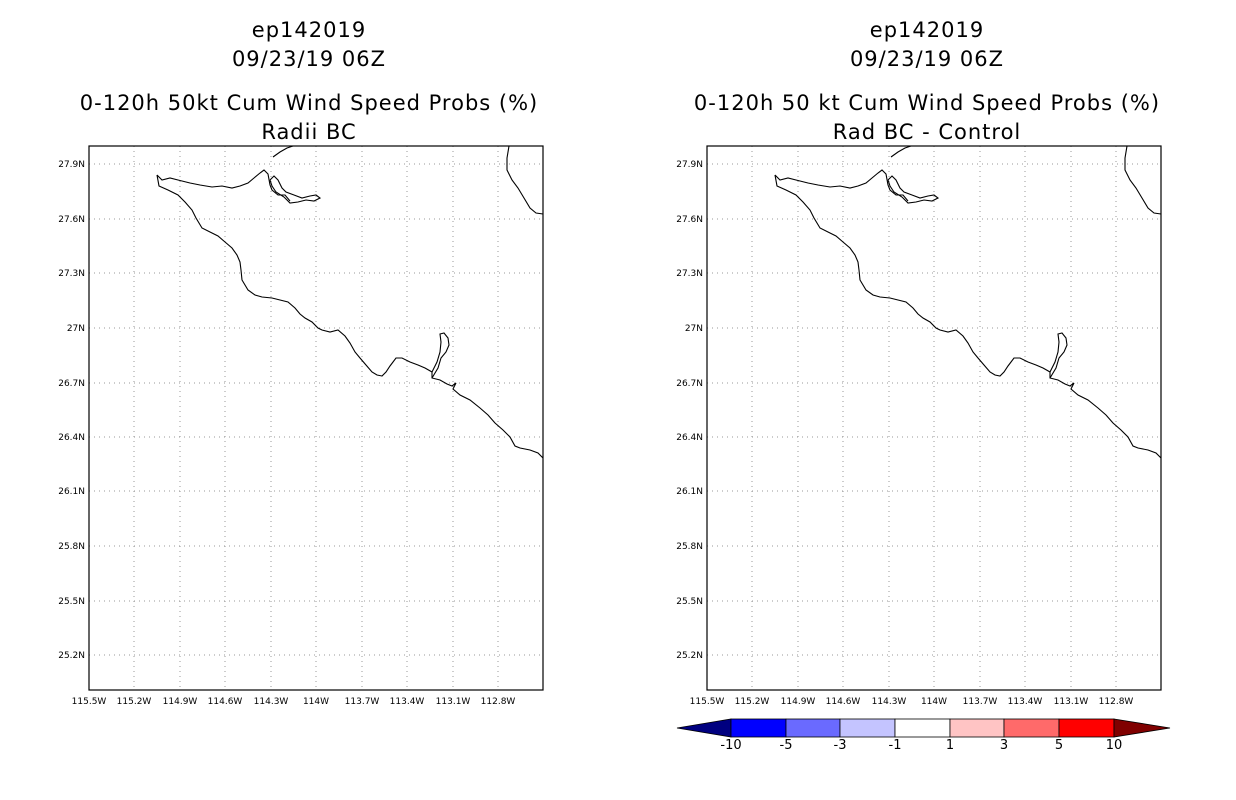 The height and width of the screenshot is (800, 1236). What do you see at coordinates (840, 745) in the screenshot?
I see `colorbar-tick-label: -3` at bounding box center [840, 745].